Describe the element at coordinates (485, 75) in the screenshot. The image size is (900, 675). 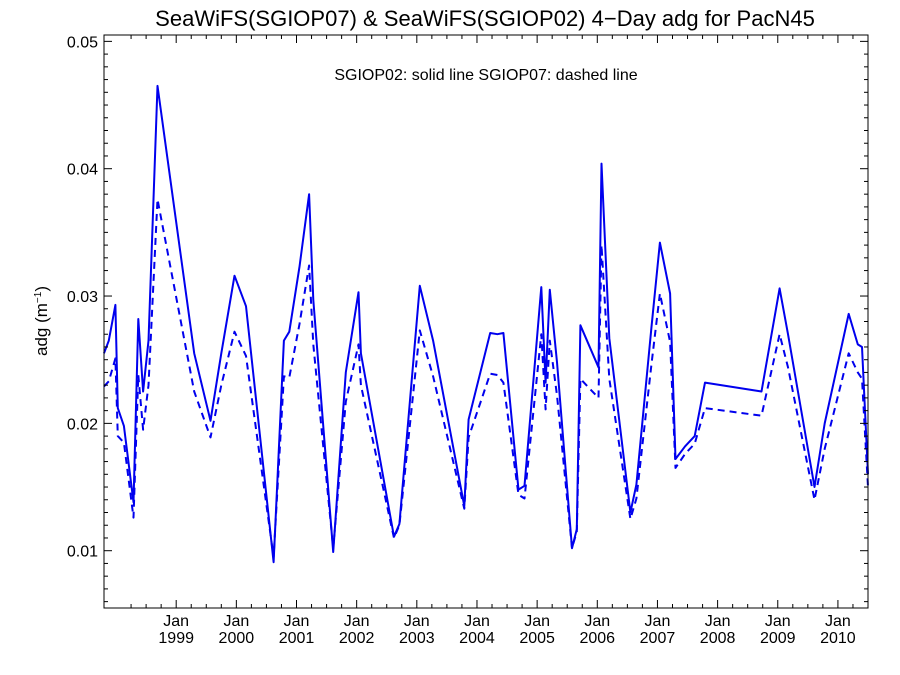
I see `line-style-legend: SGIOP02: solid line SGIOP07: dashed line` at that location.